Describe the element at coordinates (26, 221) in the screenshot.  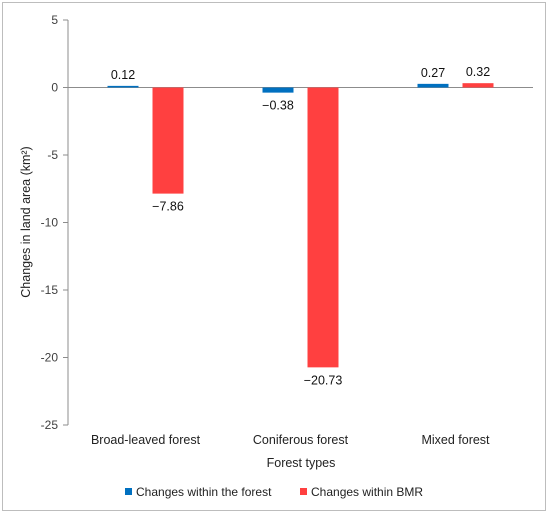
I see `y-axis-title: Changes in land area (km²)` at that location.